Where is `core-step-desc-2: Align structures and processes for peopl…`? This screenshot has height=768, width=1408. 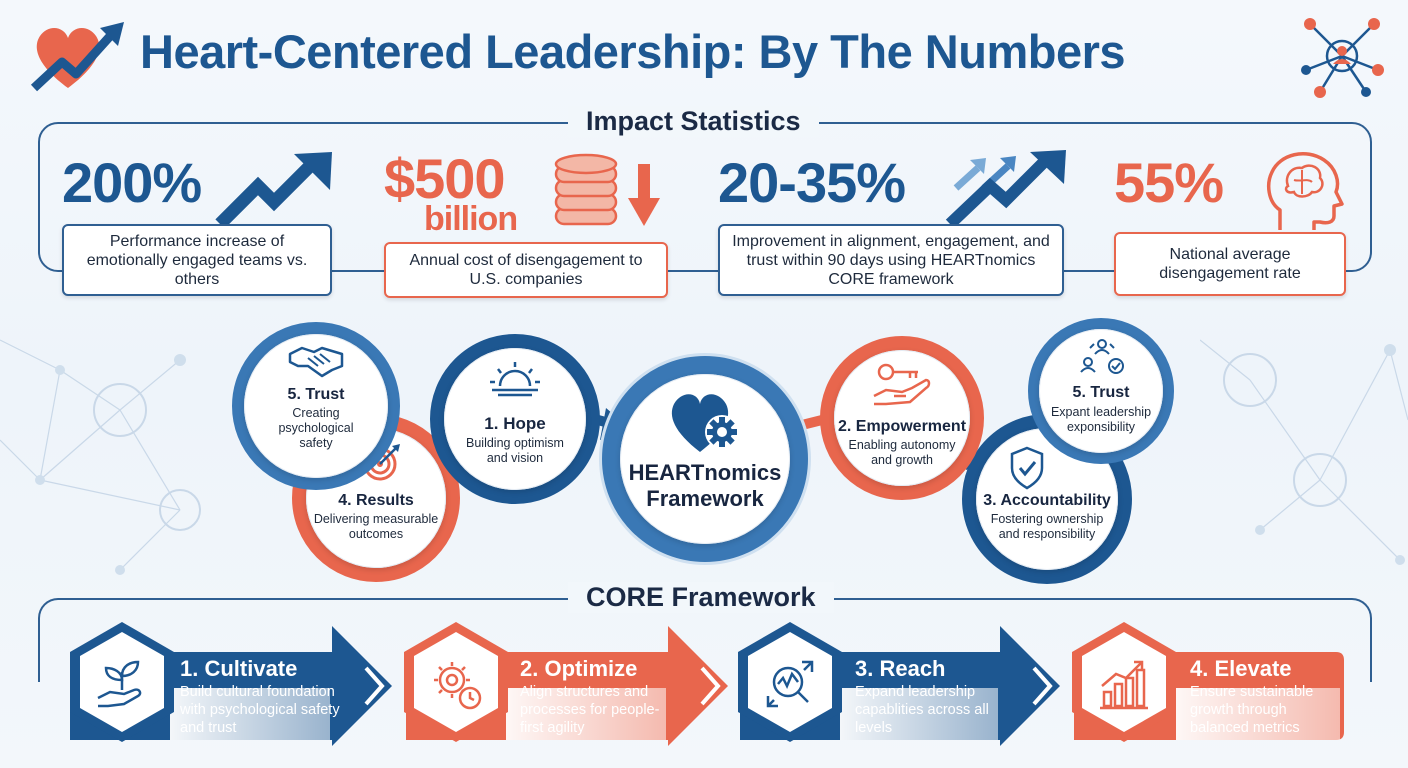 core-step-desc-2: Align structures and processes for peopl… is located at coordinates (590, 710).